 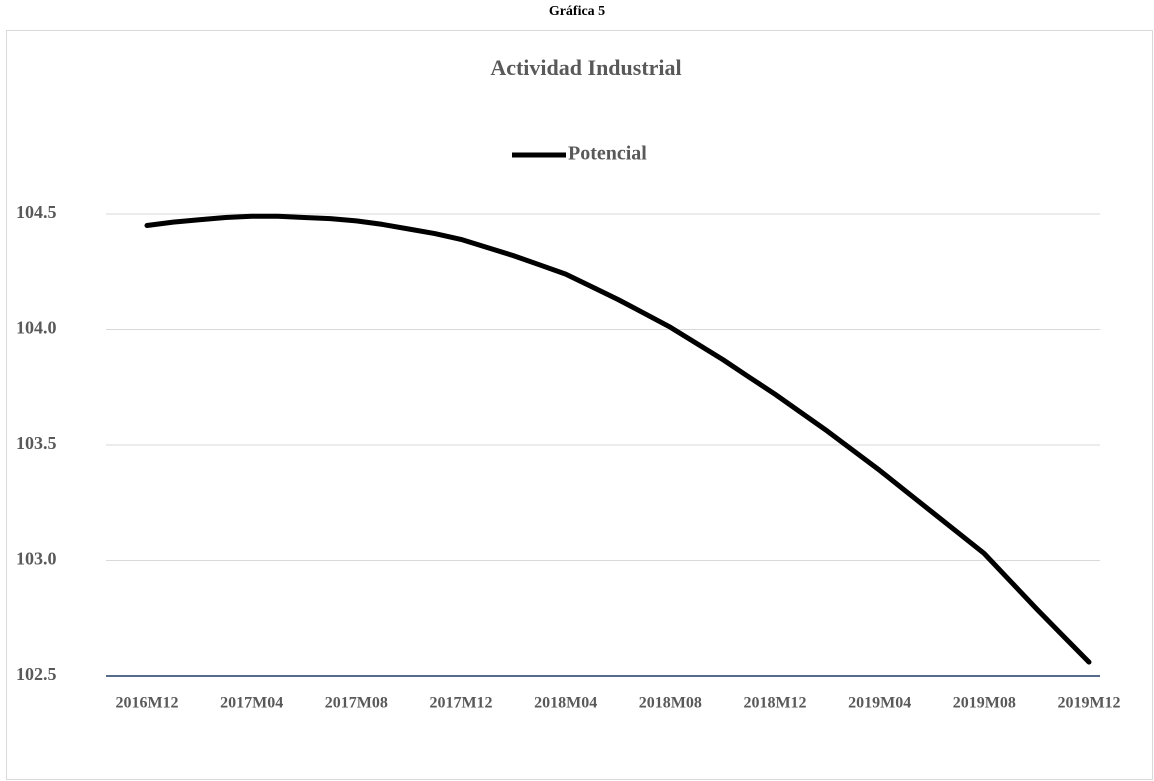 What do you see at coordinates (36, 328) in the screenshot?
I see `y-tick-label: 104.0` at bounding box center [36, 328].